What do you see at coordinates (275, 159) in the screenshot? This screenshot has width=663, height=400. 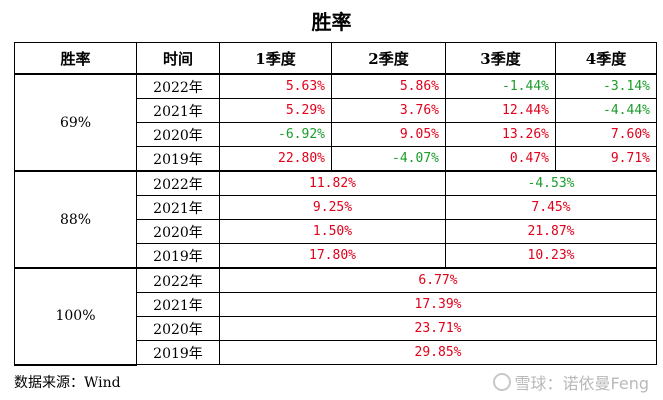 I see `value-cell: 22.80%` at bounding box center [275, 159].